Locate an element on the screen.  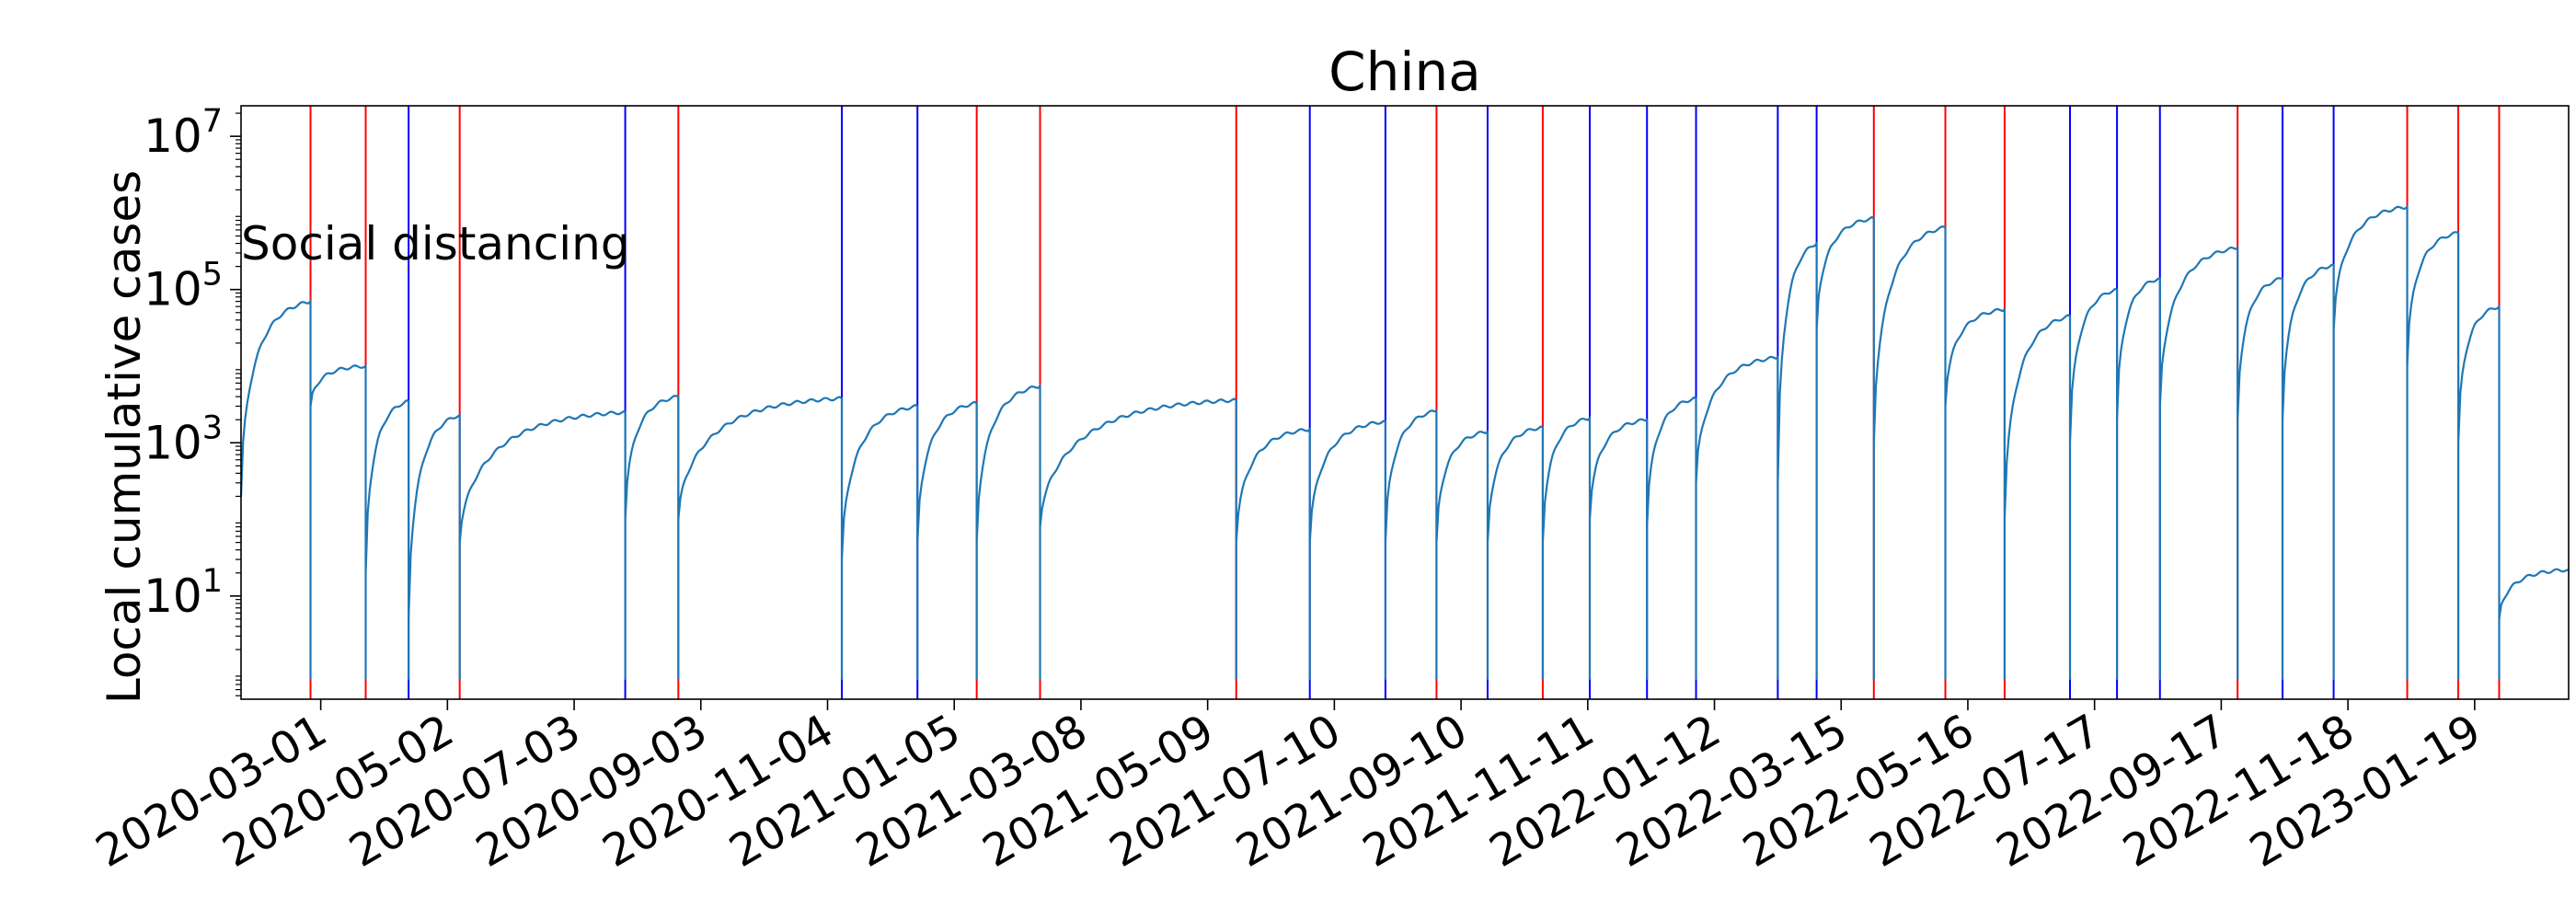
y-tick-label: 105 is located at coordinates (183, 286).